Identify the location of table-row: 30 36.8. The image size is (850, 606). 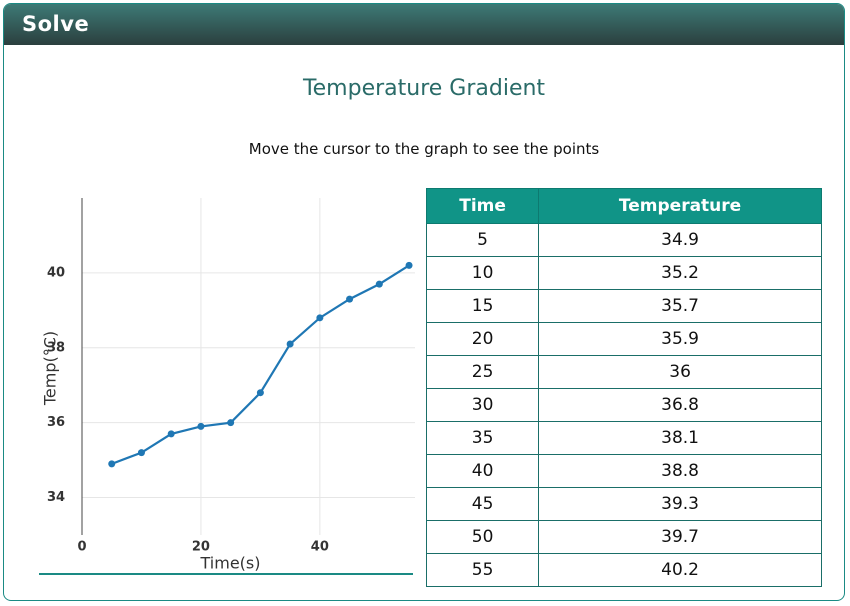
(623, 405).